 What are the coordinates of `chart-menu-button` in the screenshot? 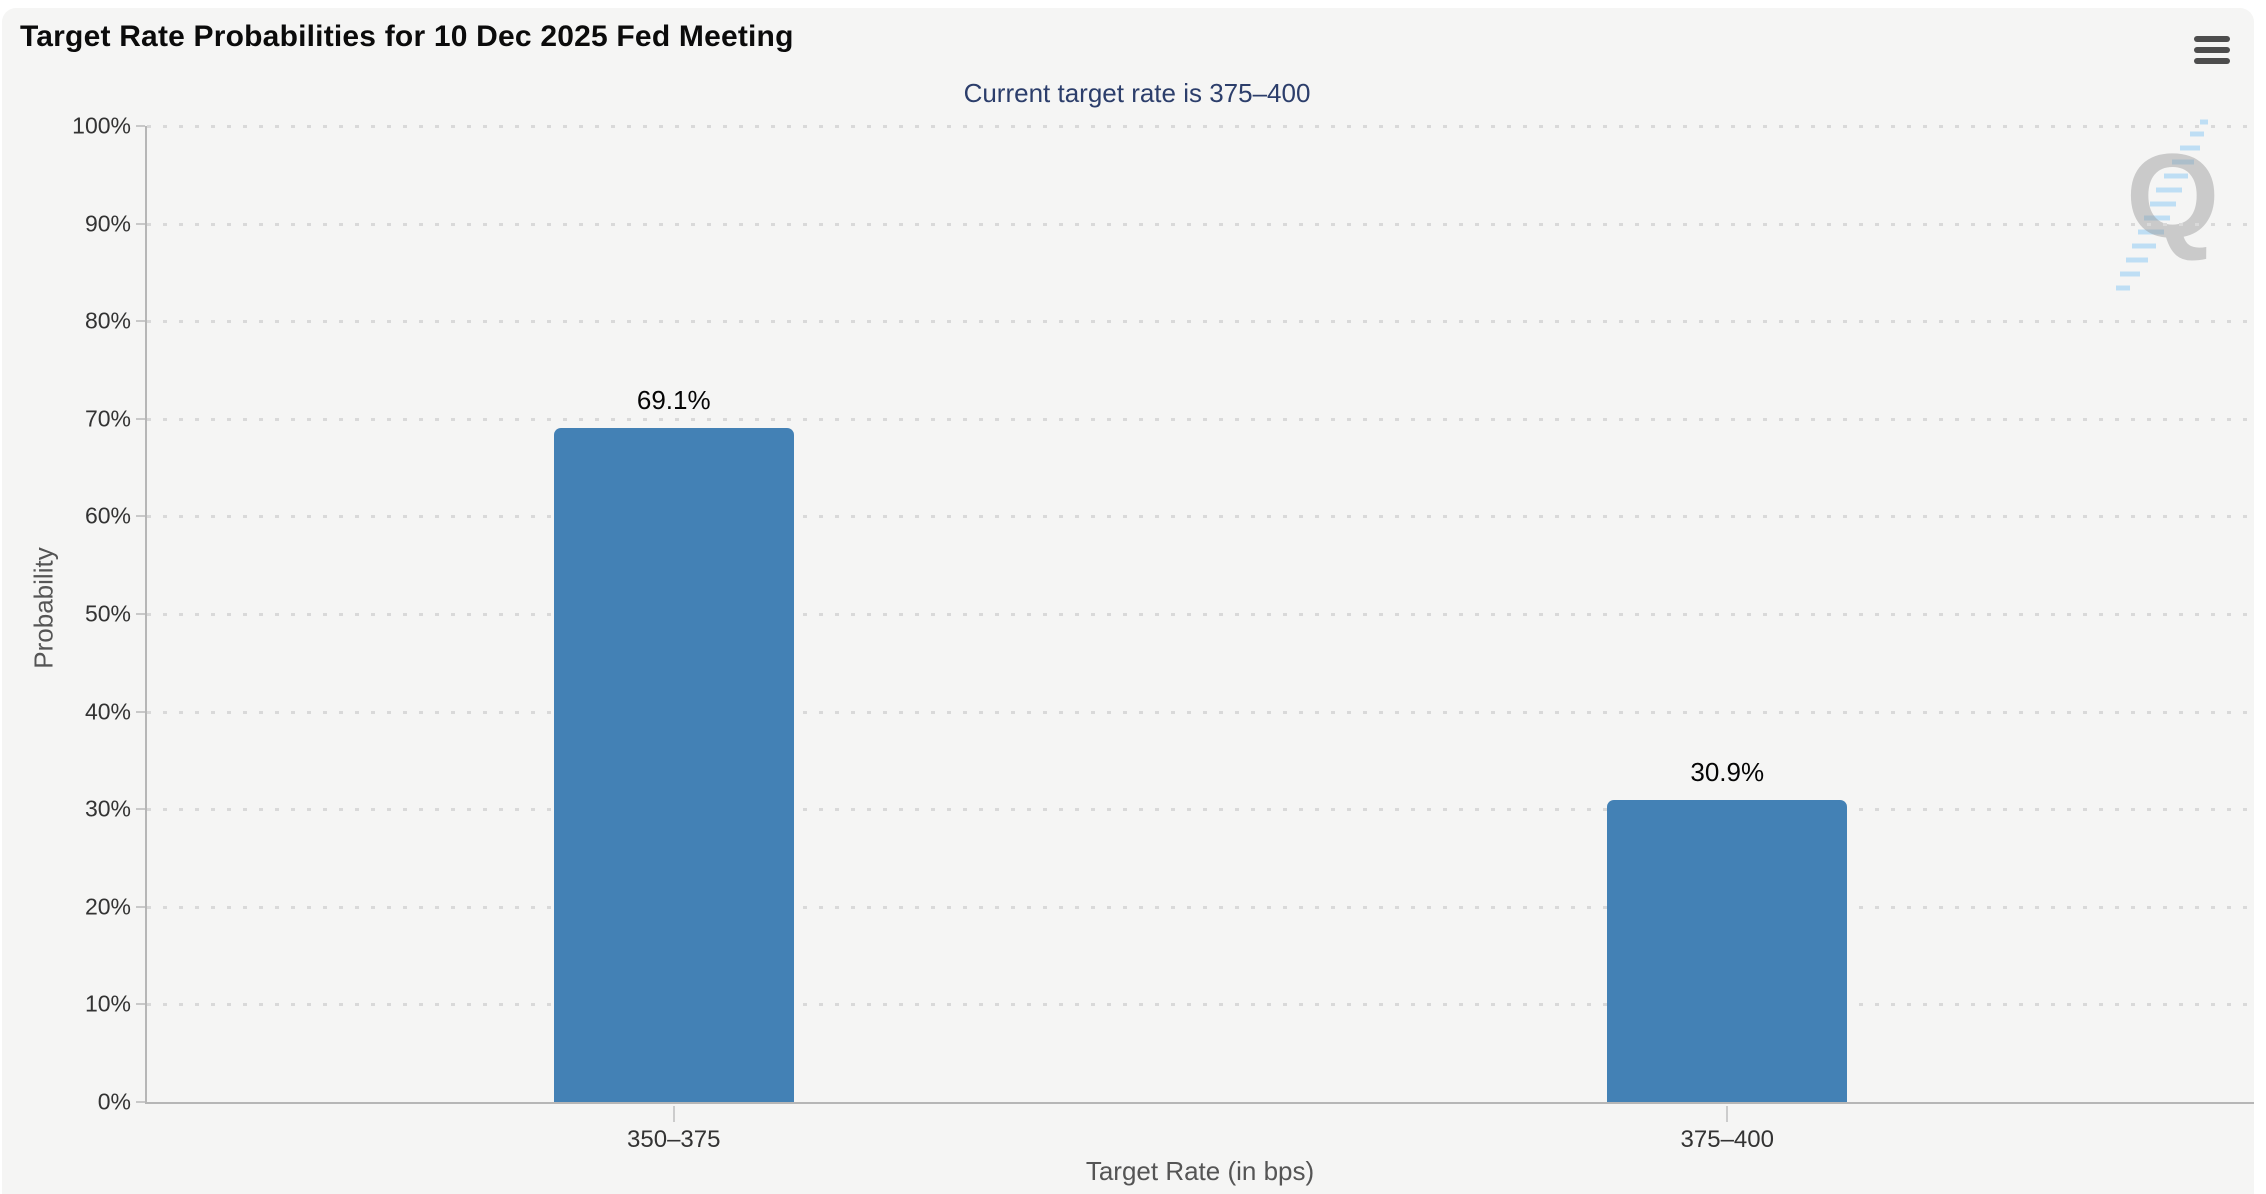 It's located at (2212, 51).